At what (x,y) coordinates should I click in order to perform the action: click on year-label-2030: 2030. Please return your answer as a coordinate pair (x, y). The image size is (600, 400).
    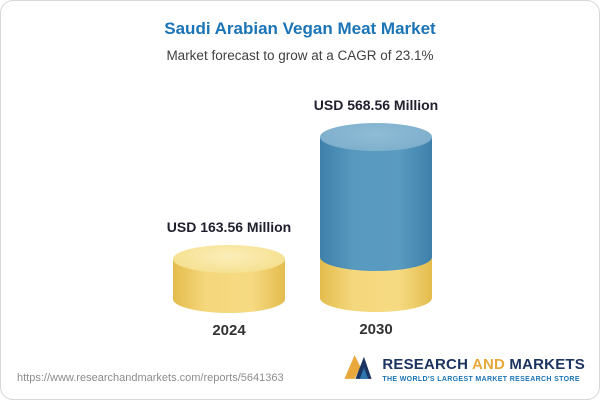
    Looking at the image, I should click on (376, 329).